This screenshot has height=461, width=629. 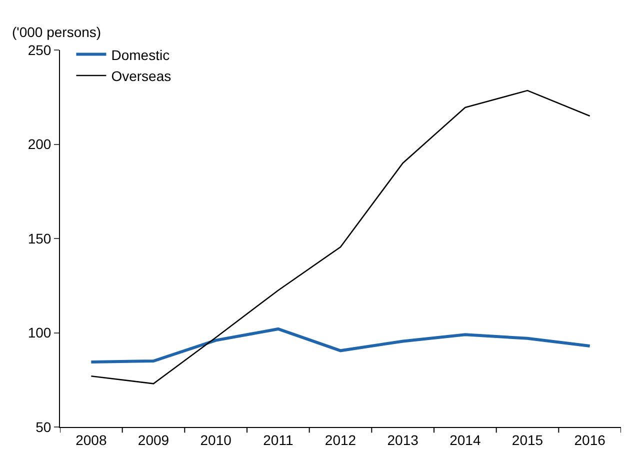 I want to click on y-tick-label: 100, so click(x=40, y=332).